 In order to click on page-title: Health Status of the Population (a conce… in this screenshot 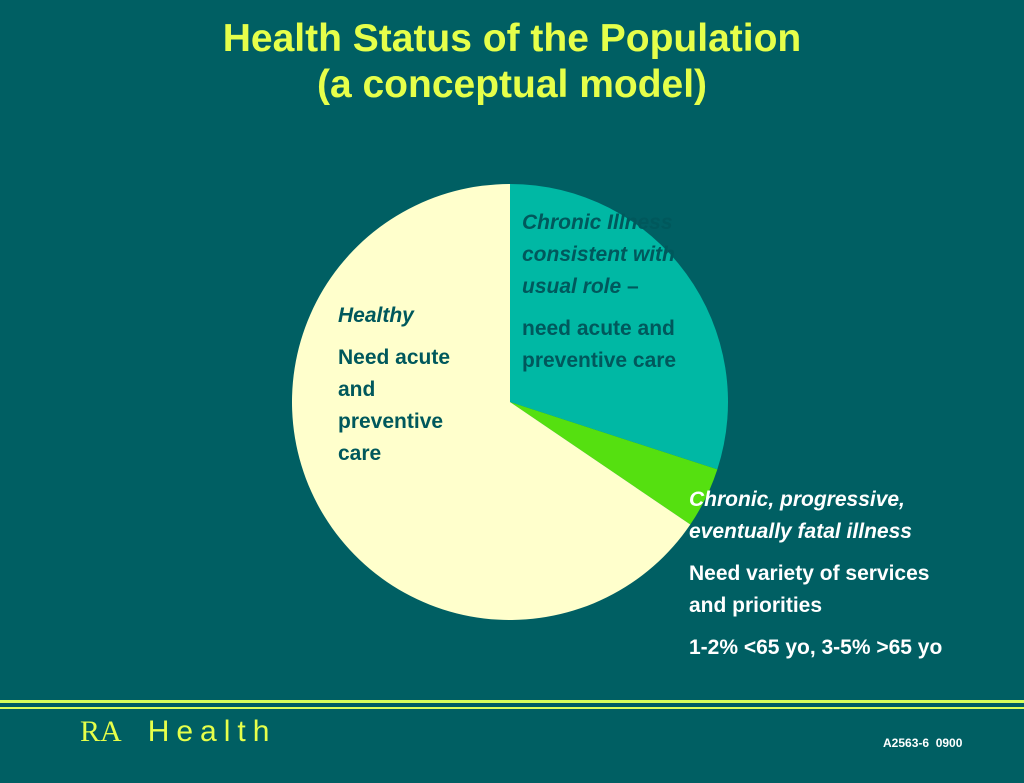, I will do `click(512, 62)`.